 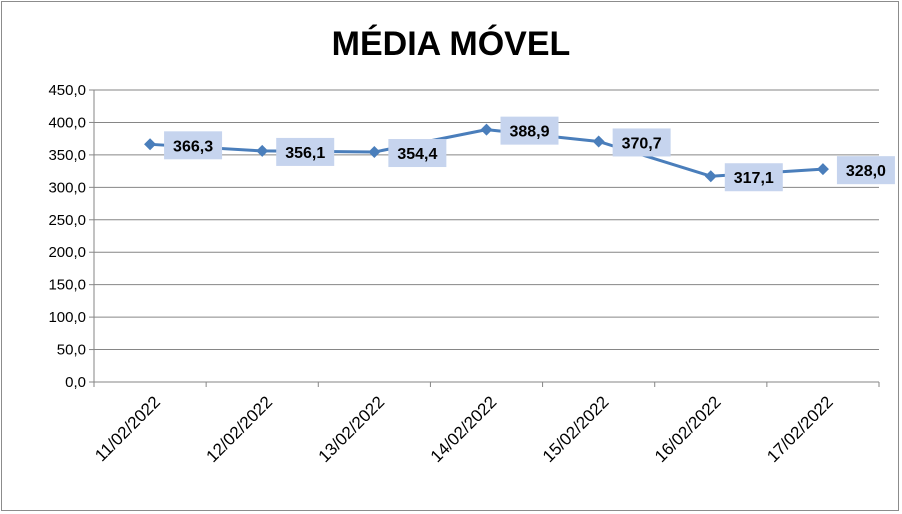 I want to click on x-tick-label: 15/02/2022, so click(x=576, y=429).